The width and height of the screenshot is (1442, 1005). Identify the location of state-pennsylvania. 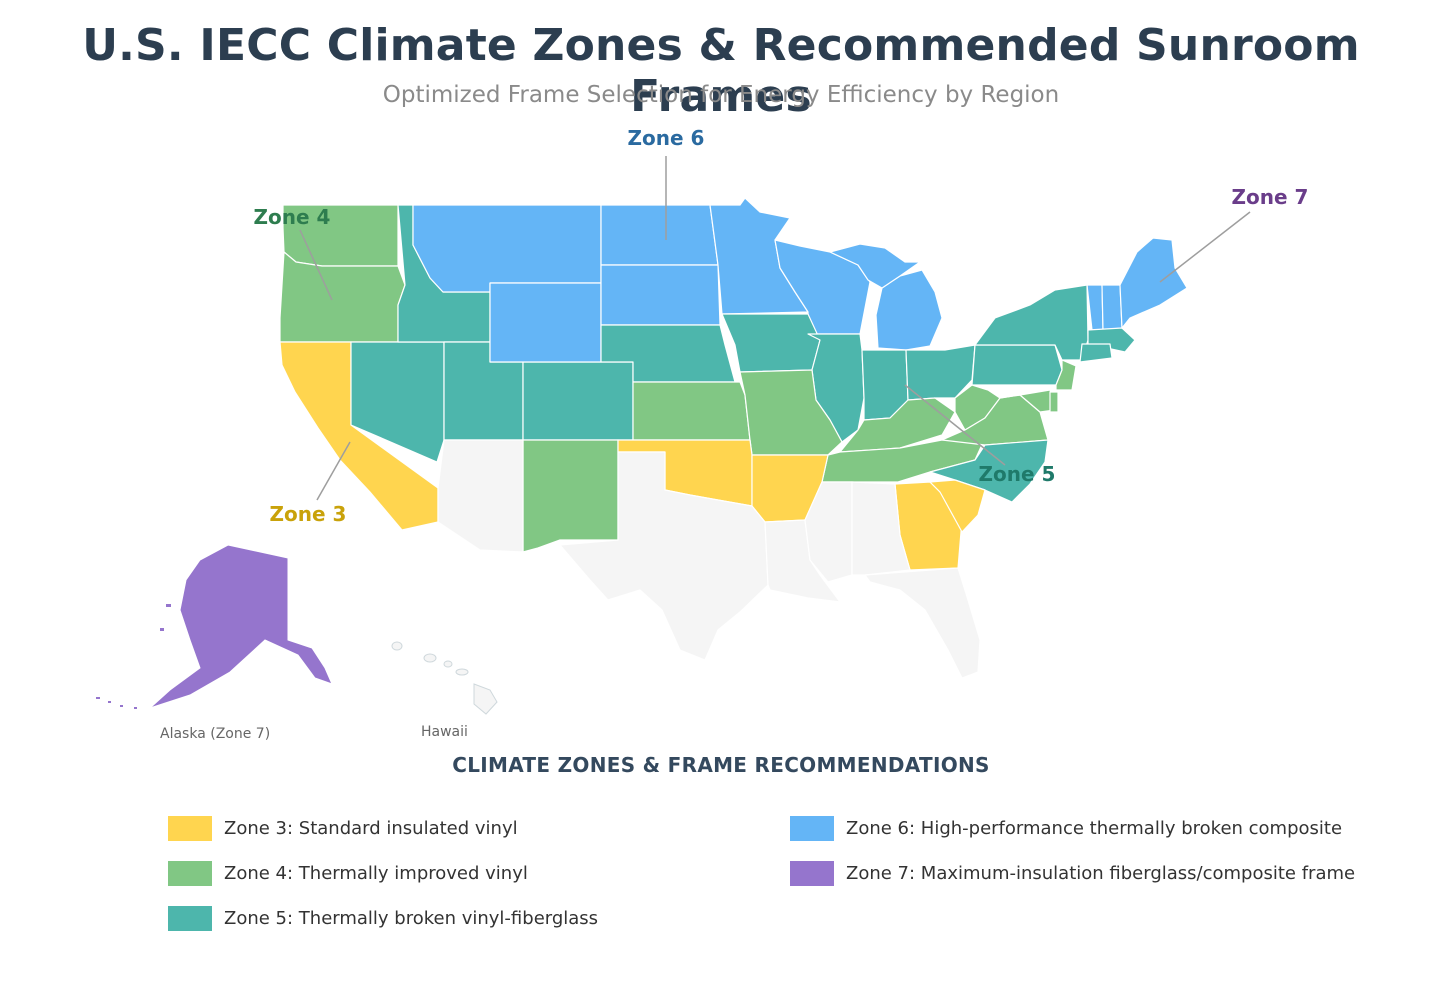
(1017, 365).